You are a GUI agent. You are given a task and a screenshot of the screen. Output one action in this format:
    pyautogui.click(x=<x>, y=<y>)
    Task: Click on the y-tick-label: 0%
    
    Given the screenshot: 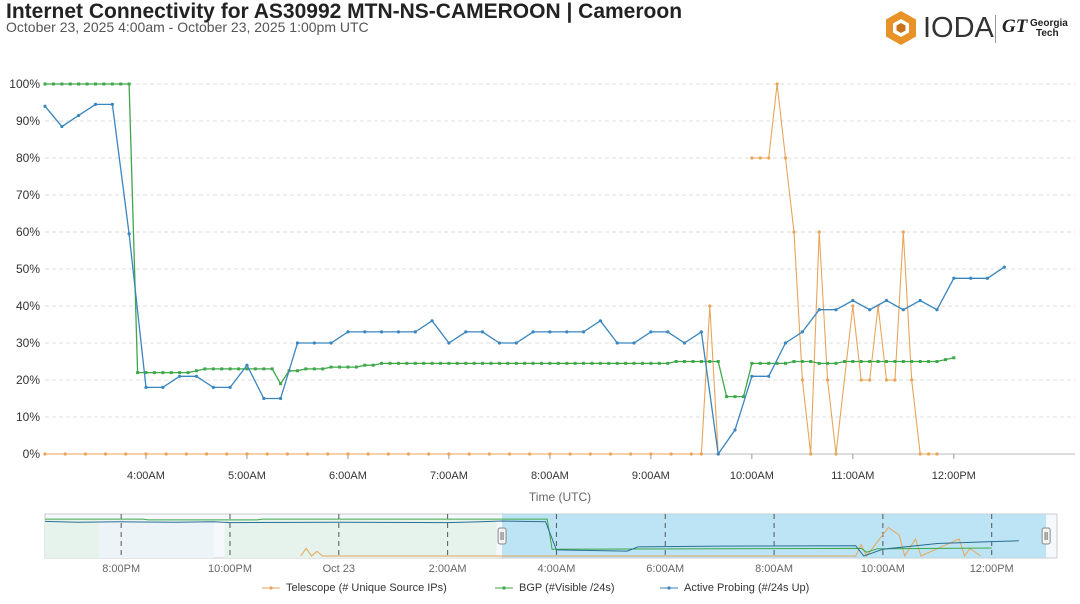 What is the action you would take?
    pyautogui.click(x=32, y=454)
    